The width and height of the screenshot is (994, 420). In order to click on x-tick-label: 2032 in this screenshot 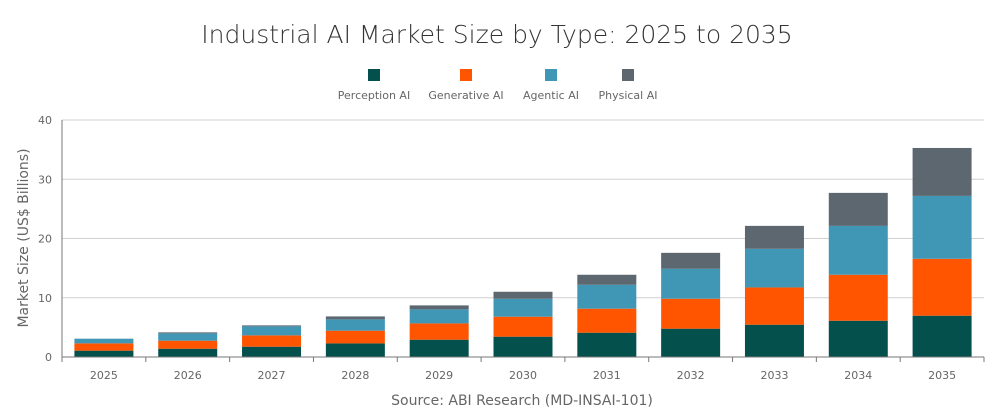, I will do `click(691, 375)`.